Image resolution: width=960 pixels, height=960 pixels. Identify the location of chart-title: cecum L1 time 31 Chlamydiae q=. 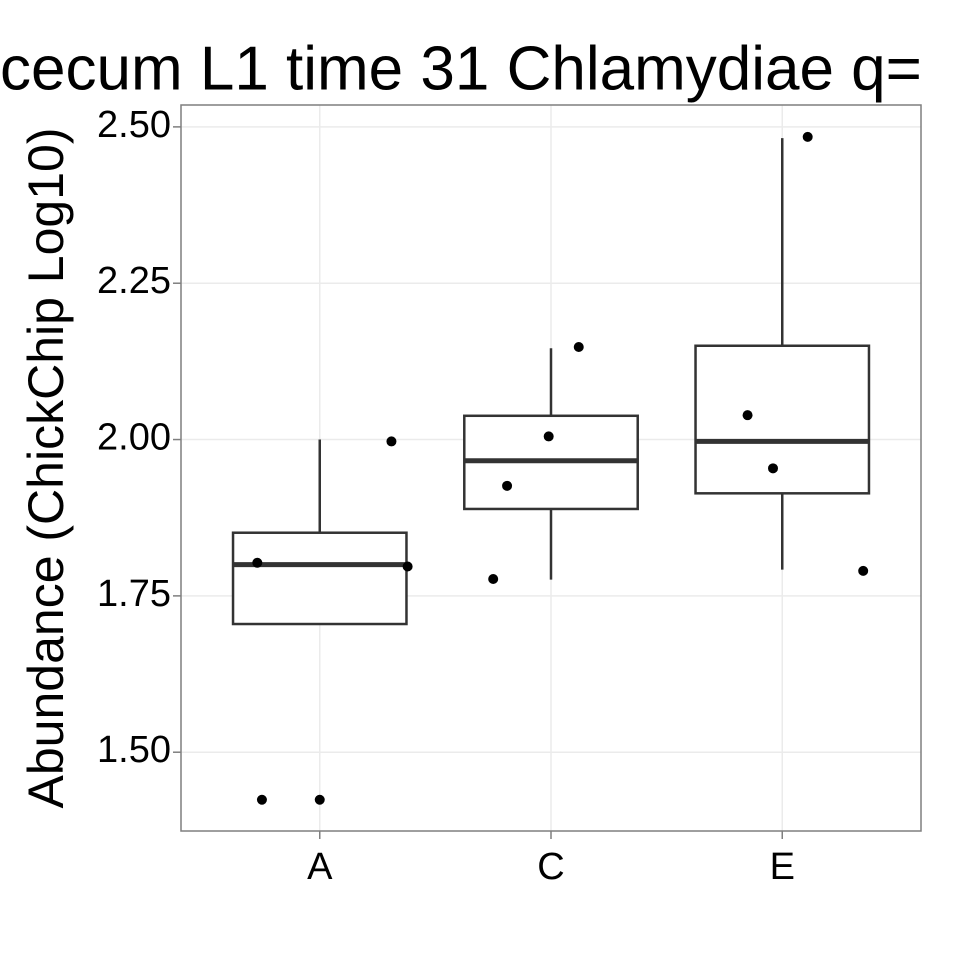
(461, 68).